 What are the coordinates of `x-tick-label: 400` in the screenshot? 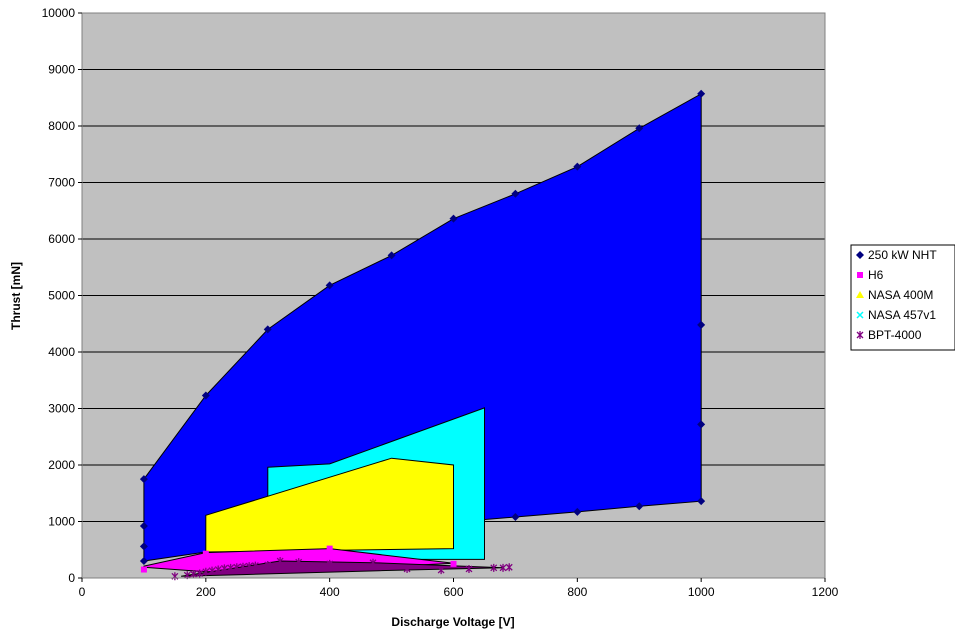 It's located at (330, 592).